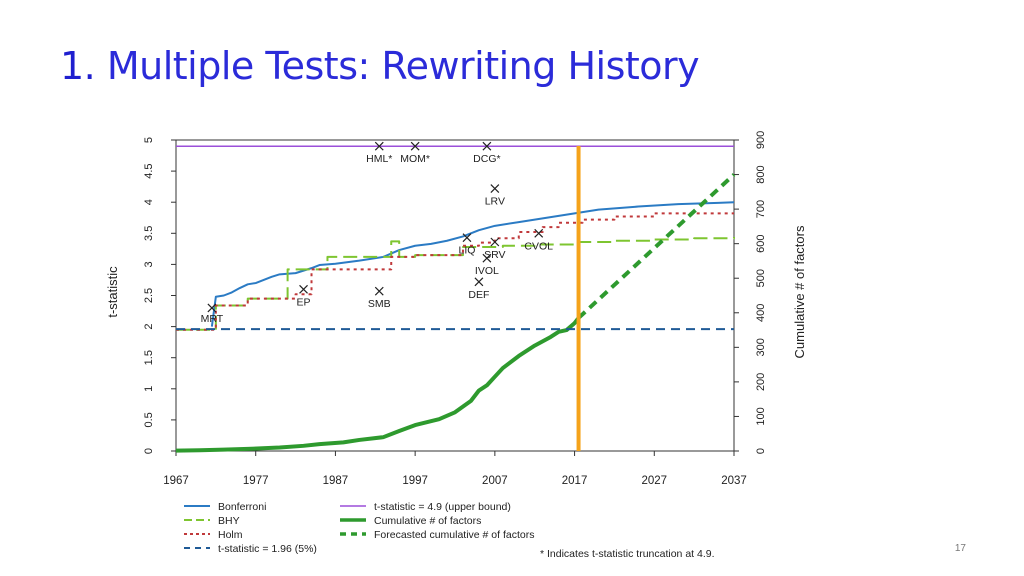  What do you see at coordinates (304, 302) in the screenshot?
I see `point-label: EP` at bounding box center [304, 302].